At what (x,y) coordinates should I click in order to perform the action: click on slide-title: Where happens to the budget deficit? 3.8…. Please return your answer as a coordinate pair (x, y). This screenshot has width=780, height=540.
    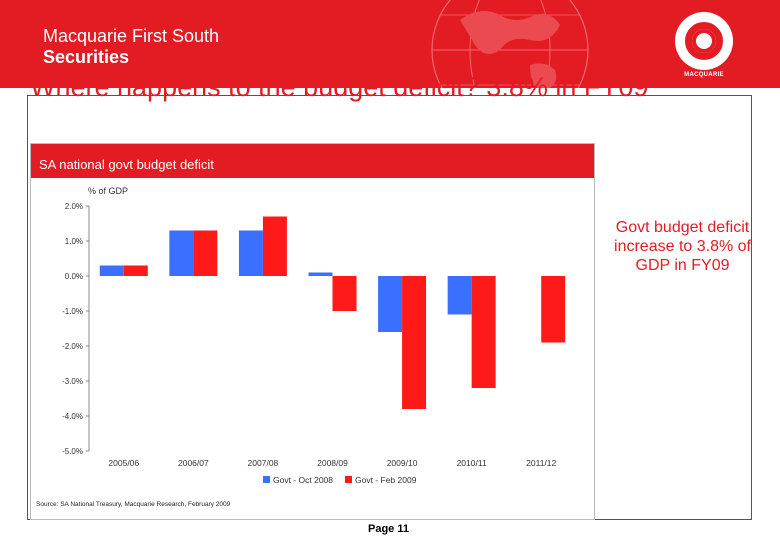
    Looking at the image, I should click on (339, 87).